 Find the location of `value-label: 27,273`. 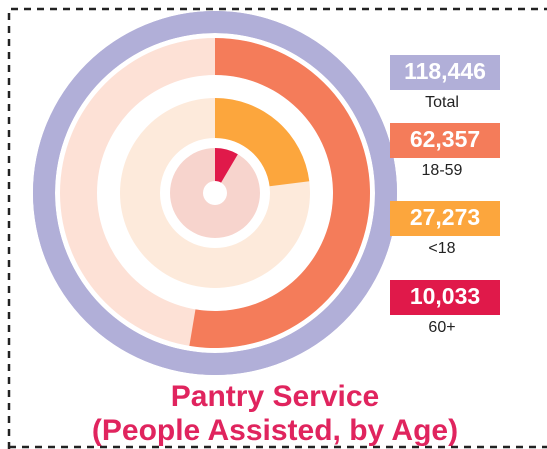

value-label: 27,273 is located at coordinates (445, 217).